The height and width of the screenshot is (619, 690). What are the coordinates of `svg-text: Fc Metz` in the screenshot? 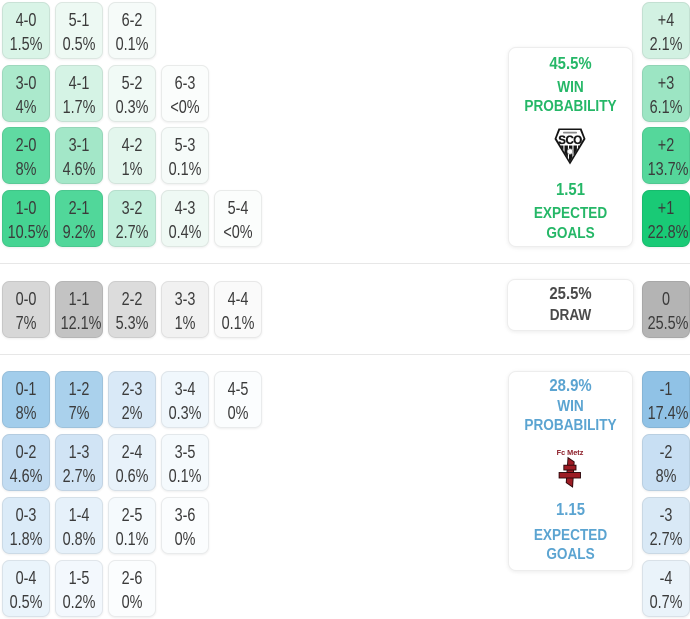 It's located at (570, 452).